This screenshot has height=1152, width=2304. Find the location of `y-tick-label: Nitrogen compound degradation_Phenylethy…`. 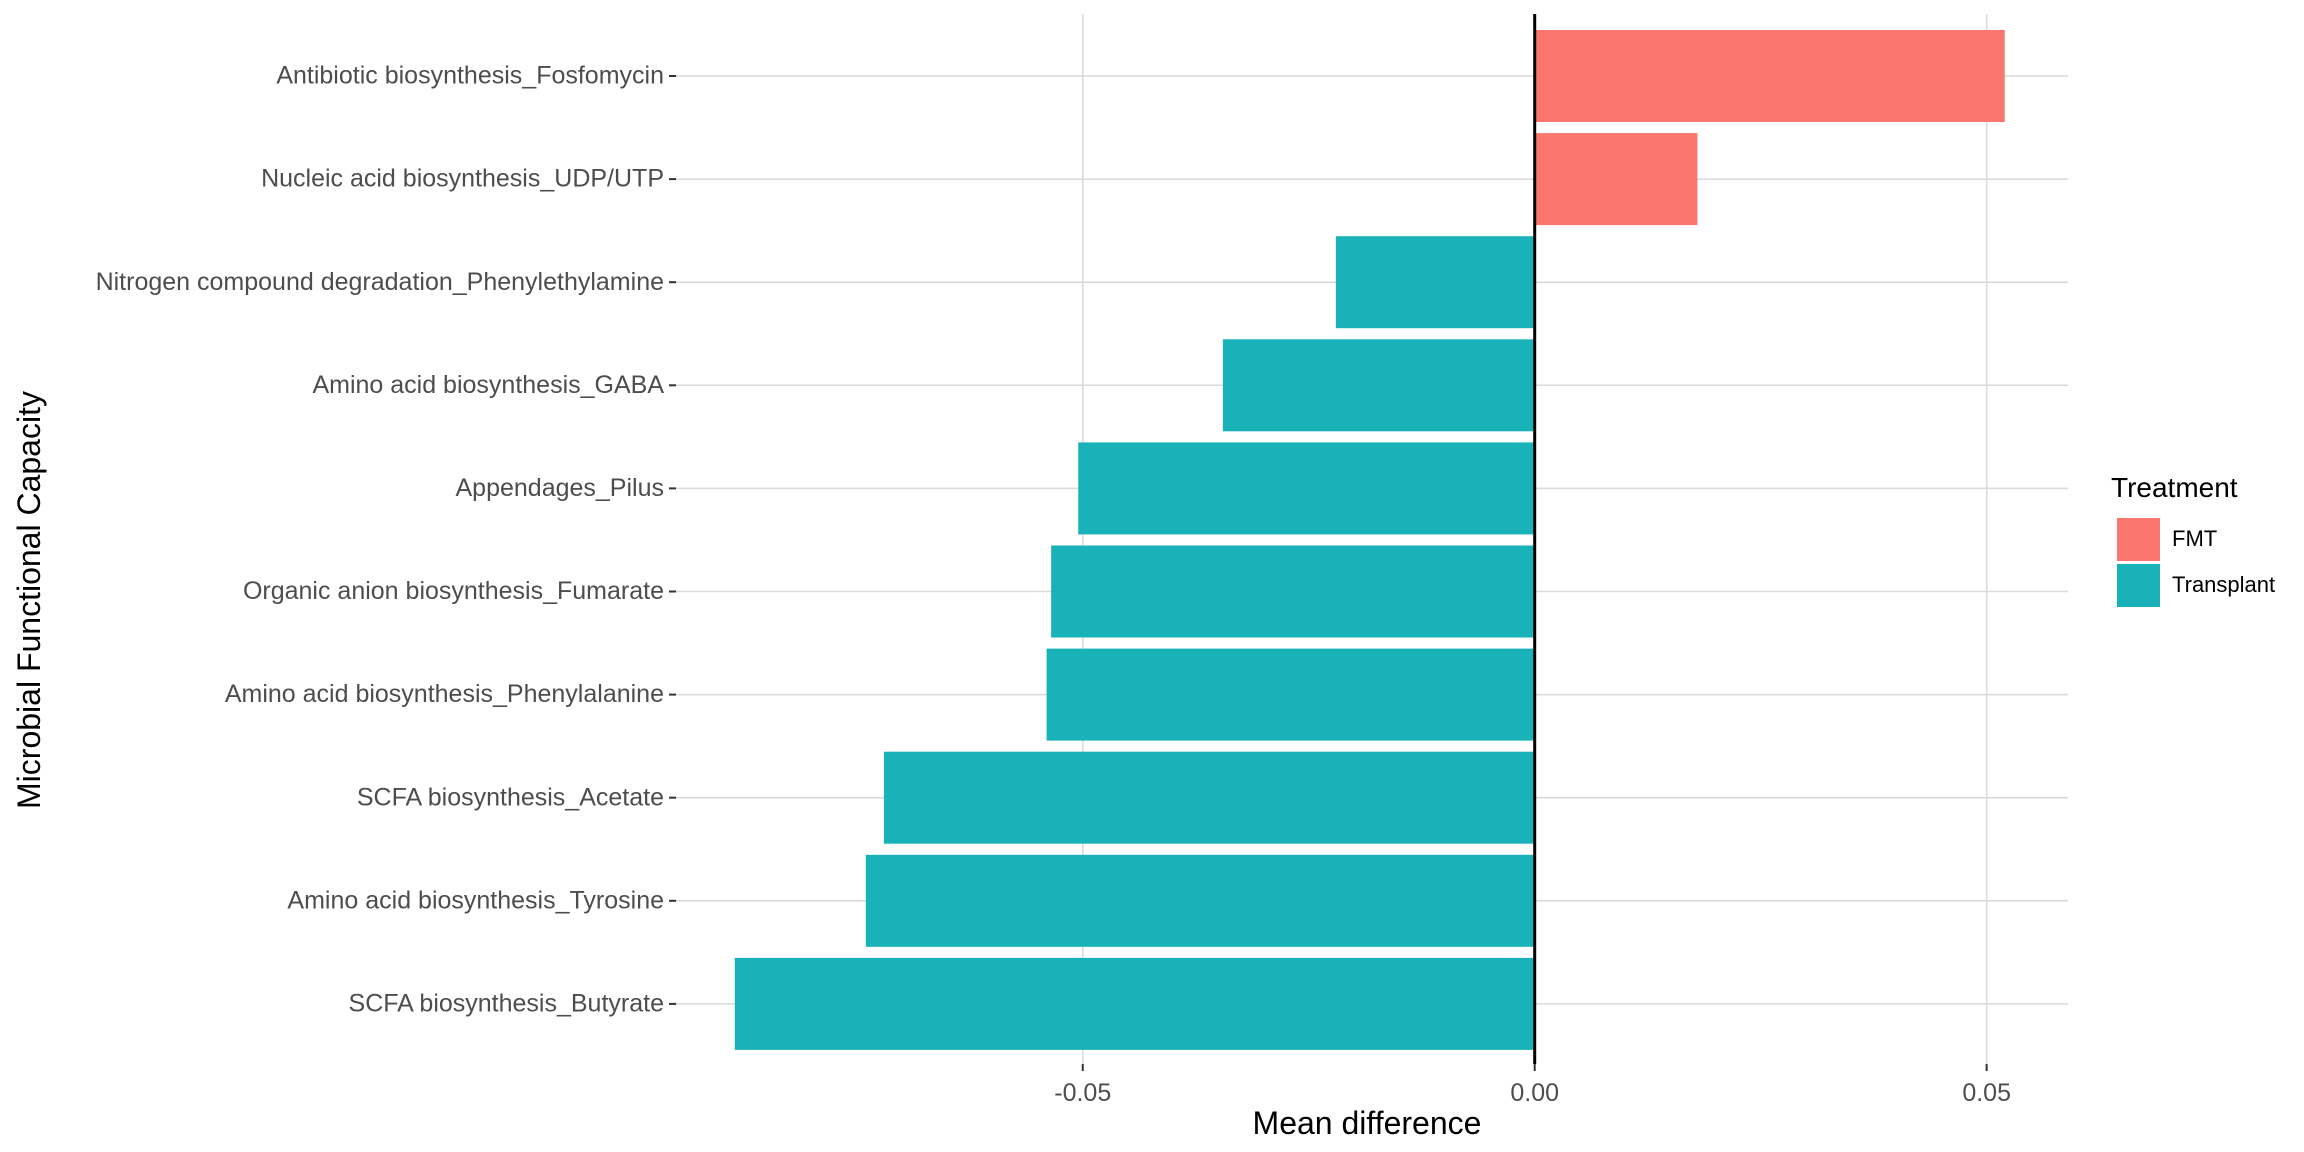

y-tick-label: Nitrogen compound degradation_Phenylethy… is located at coordinates (380, 282).